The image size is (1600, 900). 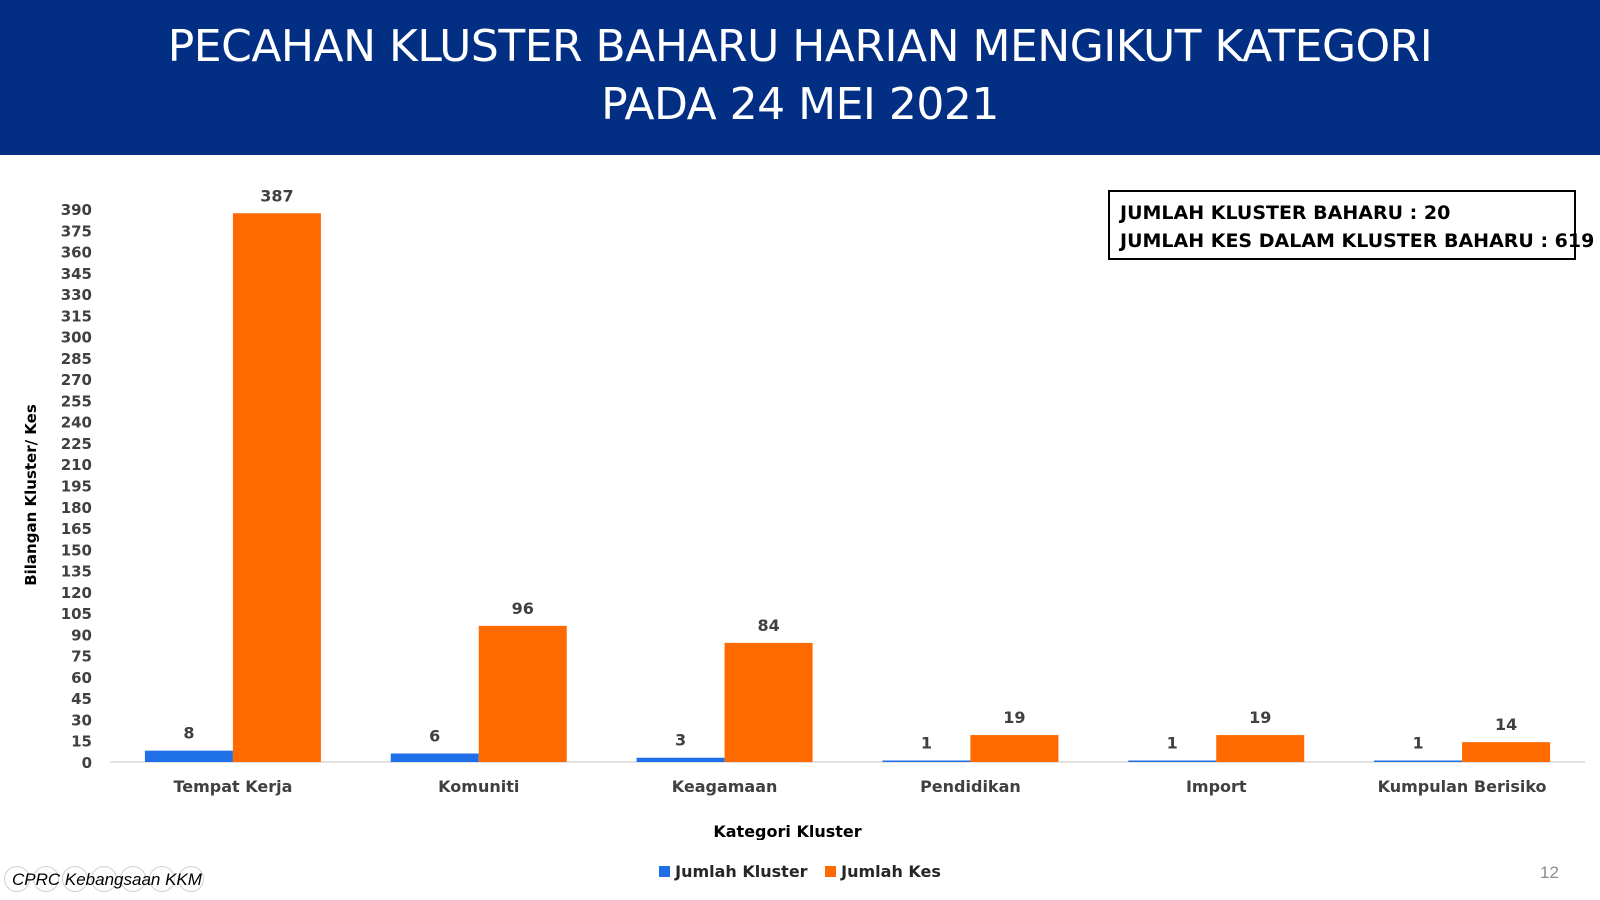 I want to click on data-label: 96, so click(x=523, y=608).